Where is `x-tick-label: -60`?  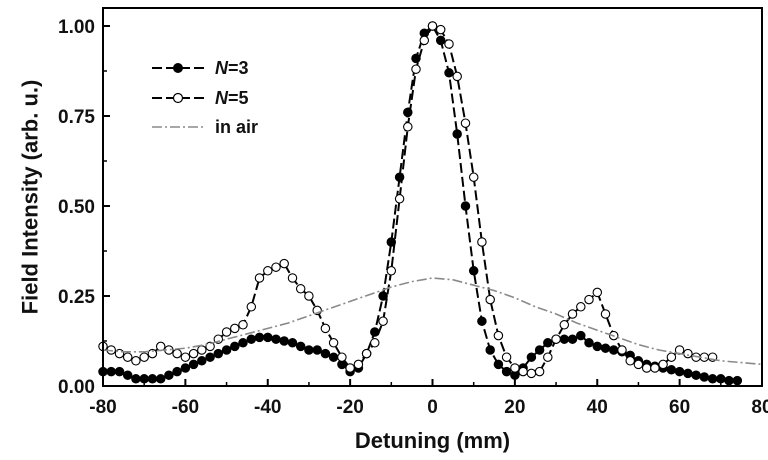 x-tick-label: -60 is located at coordinates (185, 407).